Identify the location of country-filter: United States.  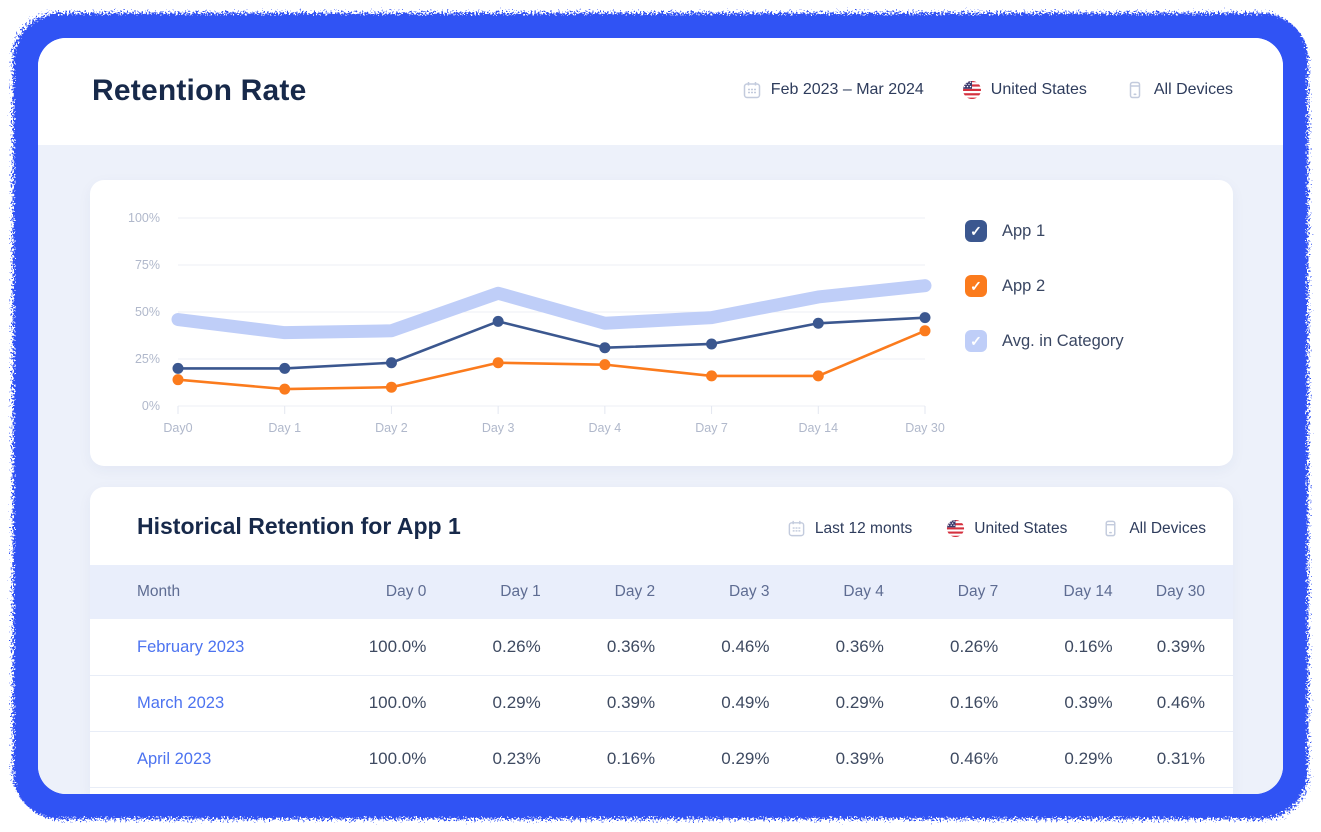
(1024, 90).